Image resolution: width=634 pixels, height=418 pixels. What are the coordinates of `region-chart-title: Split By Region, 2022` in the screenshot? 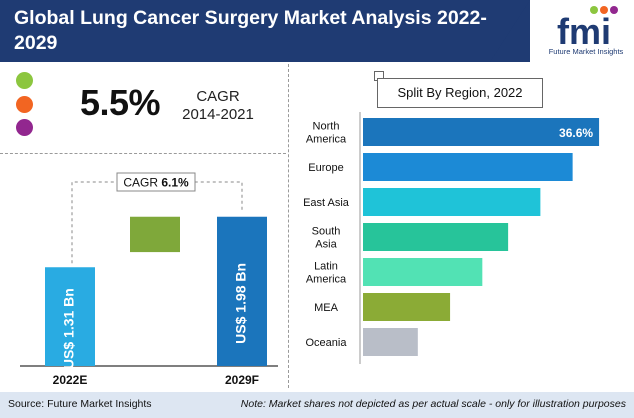 It's located at (460, 93).